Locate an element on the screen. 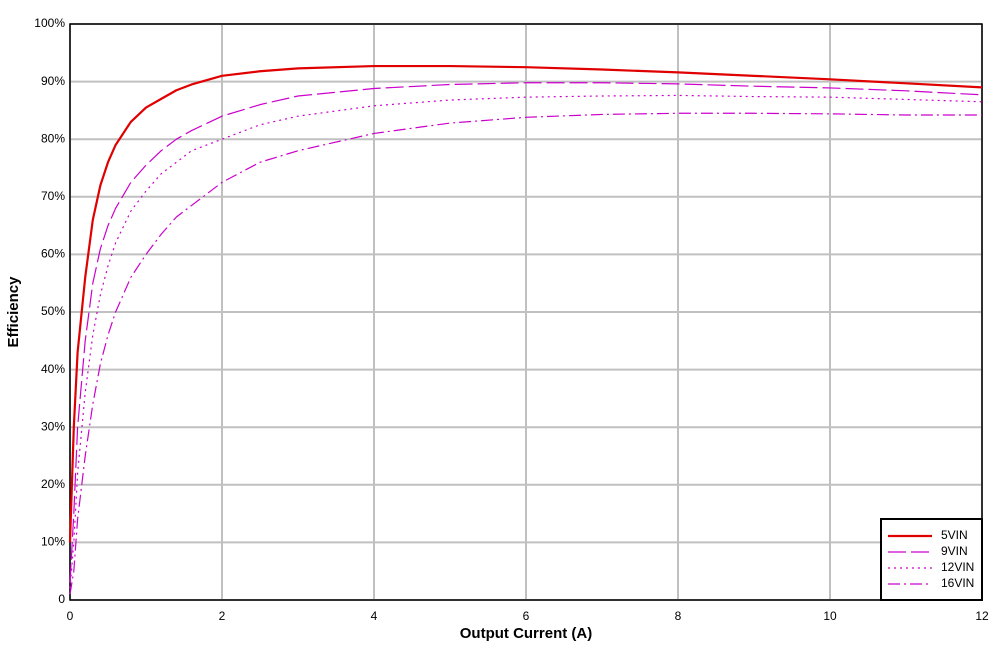 This screenshot has width=1006, height=652. y-tick-label: 30% is located at coordinates (53, 426).